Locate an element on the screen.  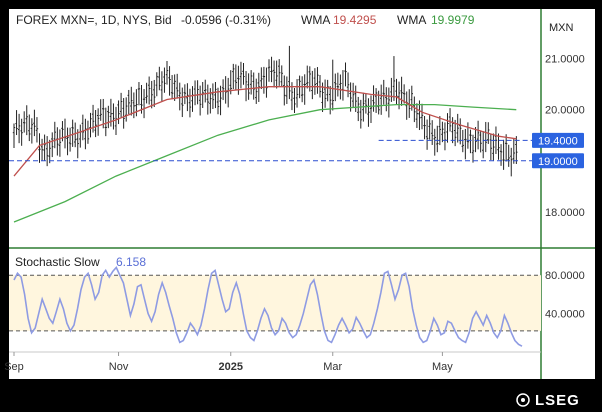
wma2-label: WMA is located at coordinates (412, 20).